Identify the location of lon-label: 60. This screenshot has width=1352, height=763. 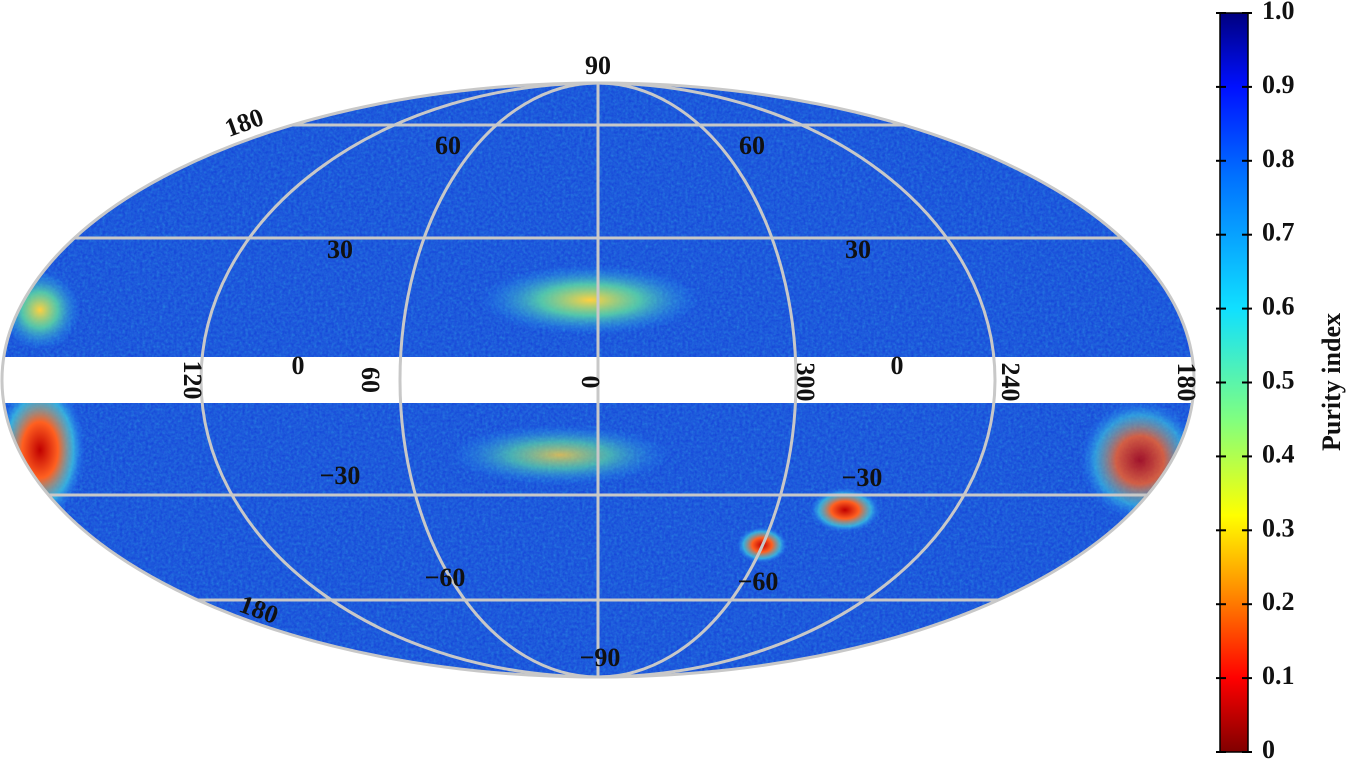
(370, 380).